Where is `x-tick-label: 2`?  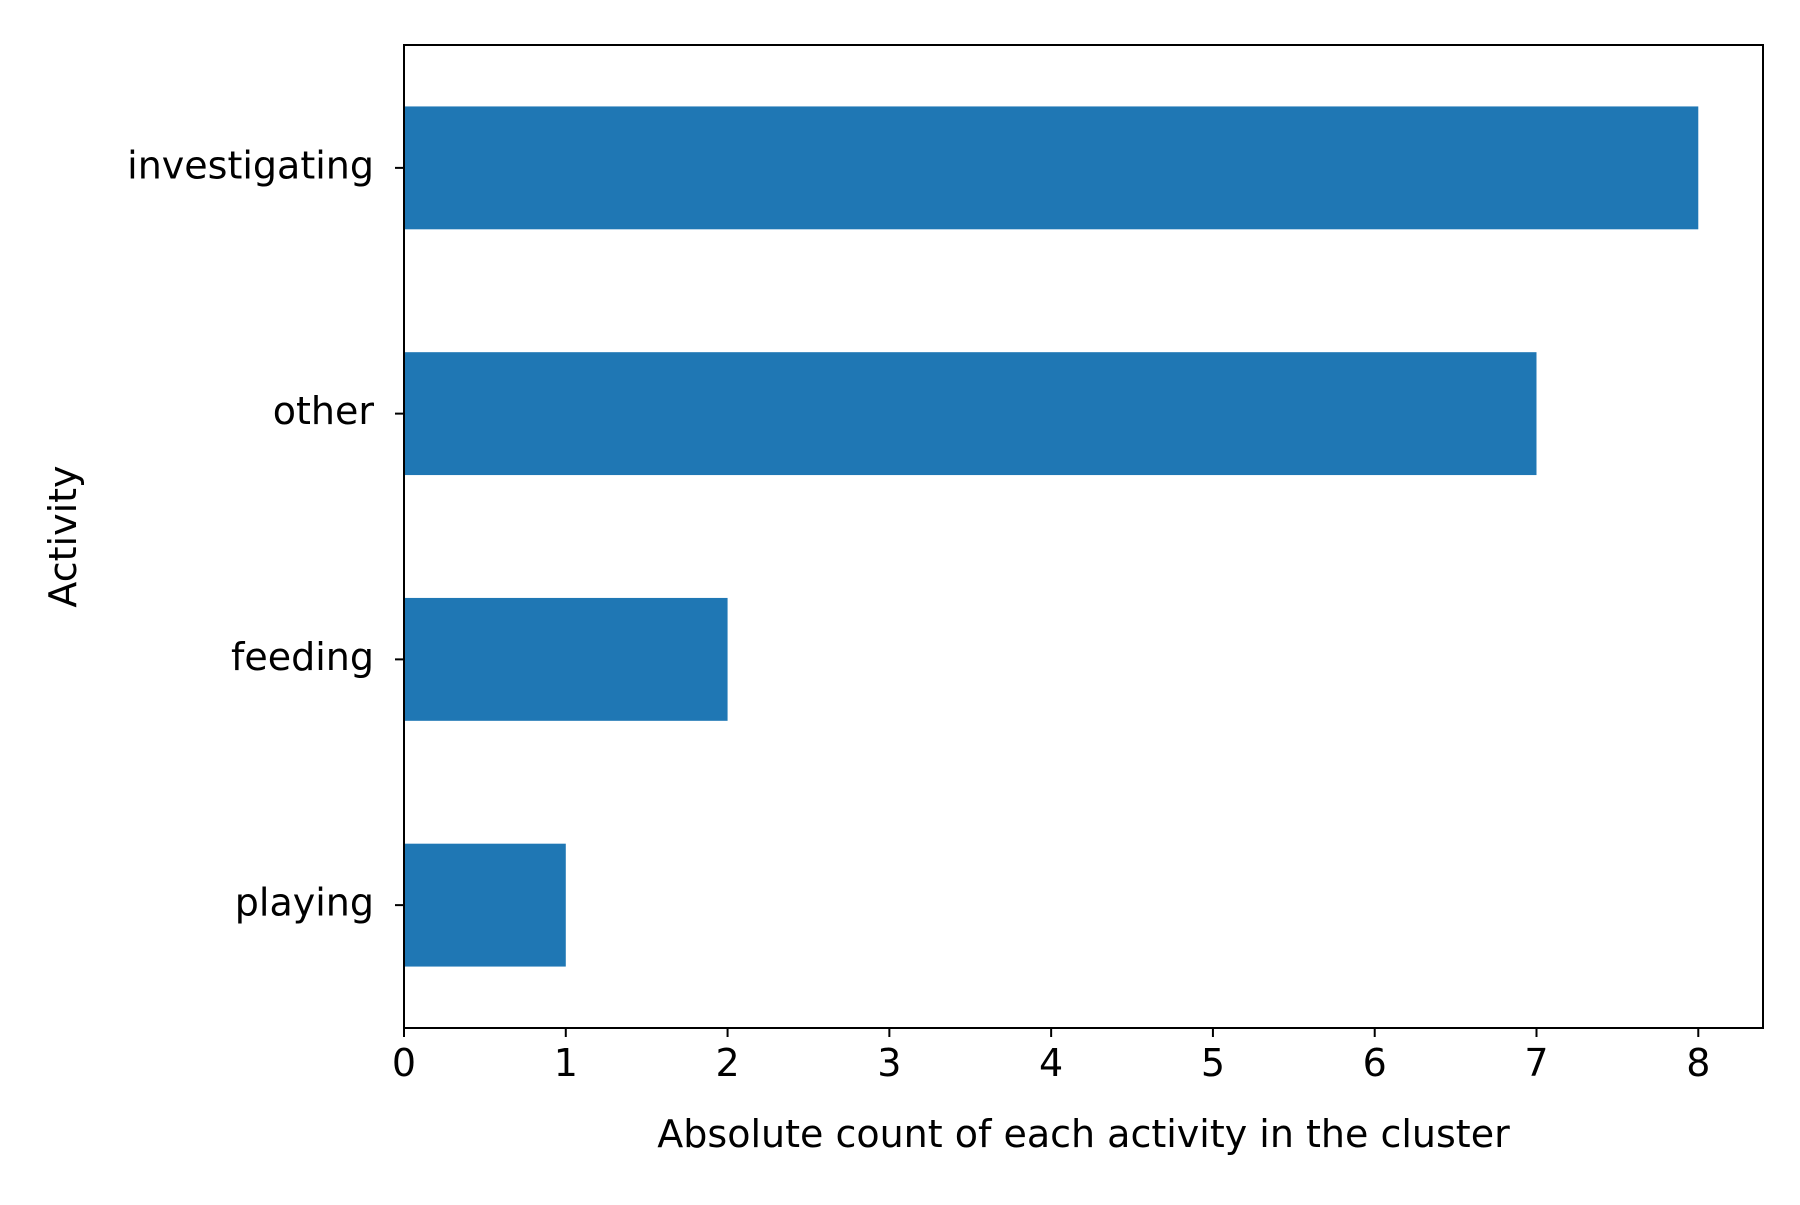
x-tick-label: 2 is located at coordinates (727, 1063).